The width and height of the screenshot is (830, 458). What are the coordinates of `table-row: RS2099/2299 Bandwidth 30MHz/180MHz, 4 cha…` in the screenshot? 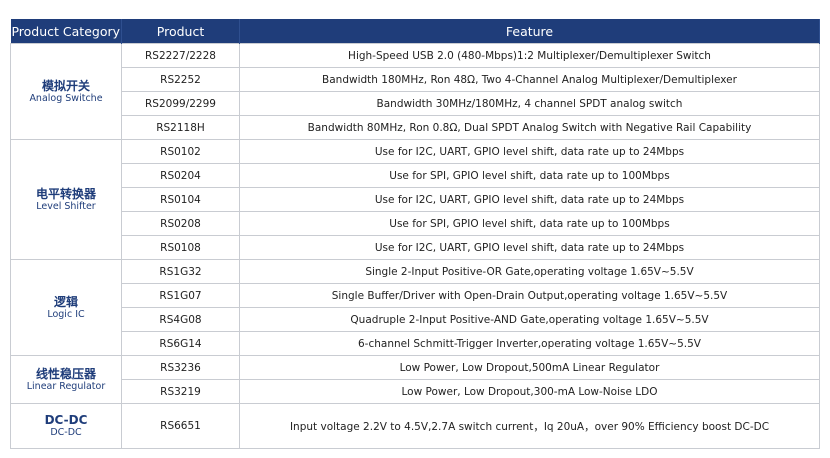 It's located at (415, 103).